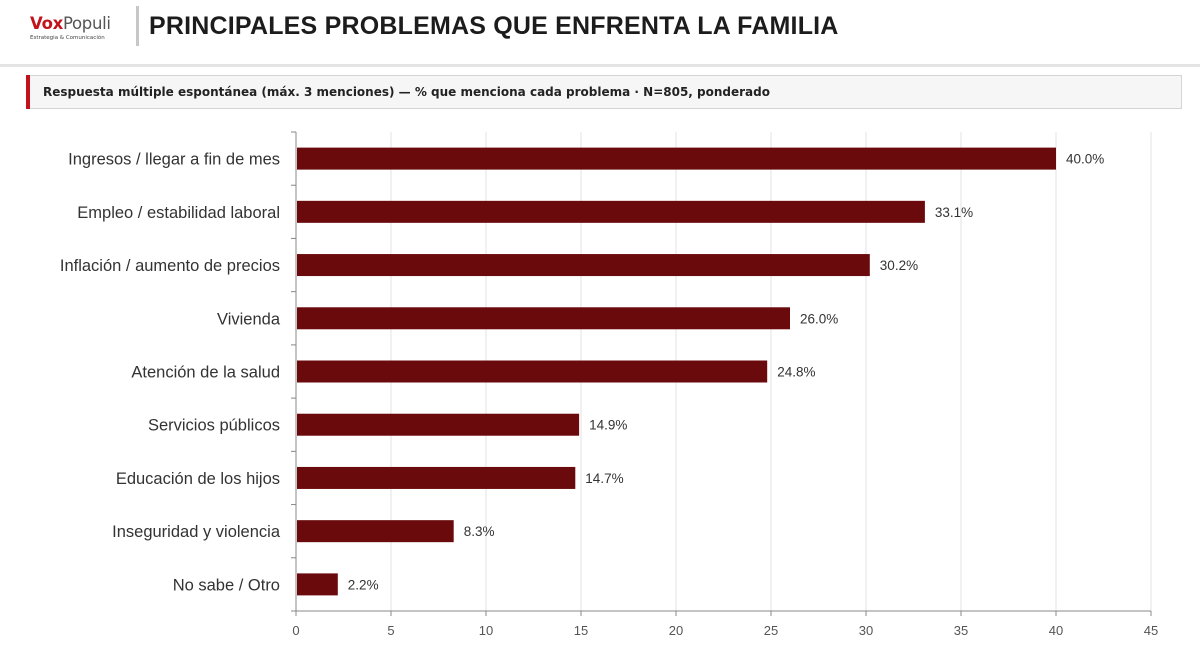 This screenshot has width=1200, height=650. What do you see at coordinates (819, 318) in the screenshot?
I see `value-label-3: 26.0%` at bounding box center [819, 318].